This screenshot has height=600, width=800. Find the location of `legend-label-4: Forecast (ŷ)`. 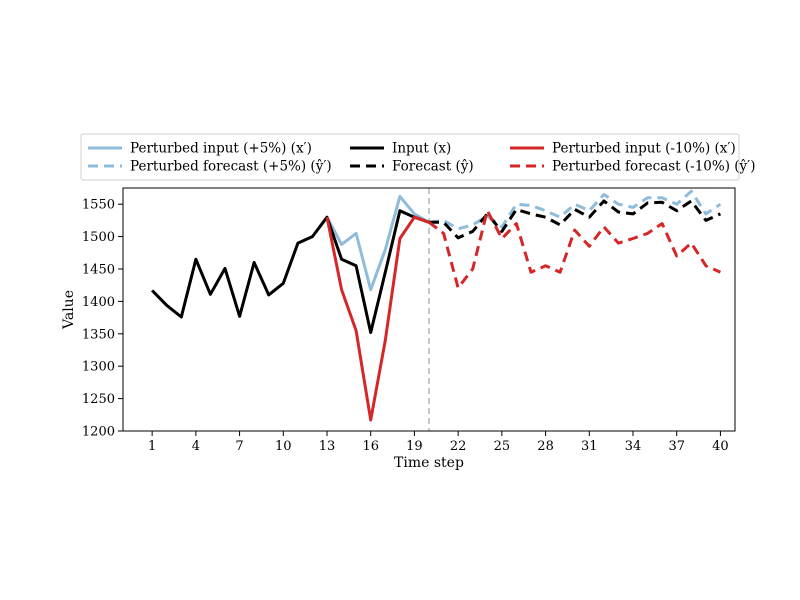

legend-label-4: Forecast (ŷ) is located at coordinates (433, 167).